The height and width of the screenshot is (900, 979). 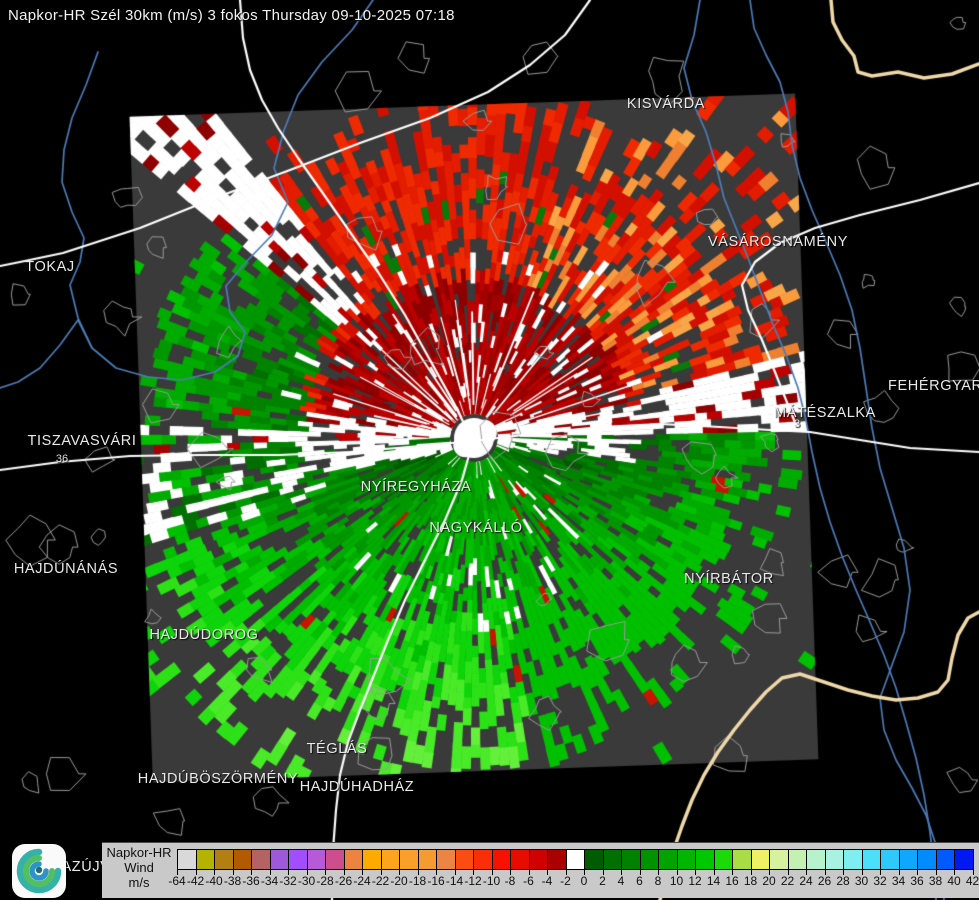 What do you see at coordinates (50, 267) in the screenshot?
I see `city-label: TOKAJ` at bounding box center [50, 267].